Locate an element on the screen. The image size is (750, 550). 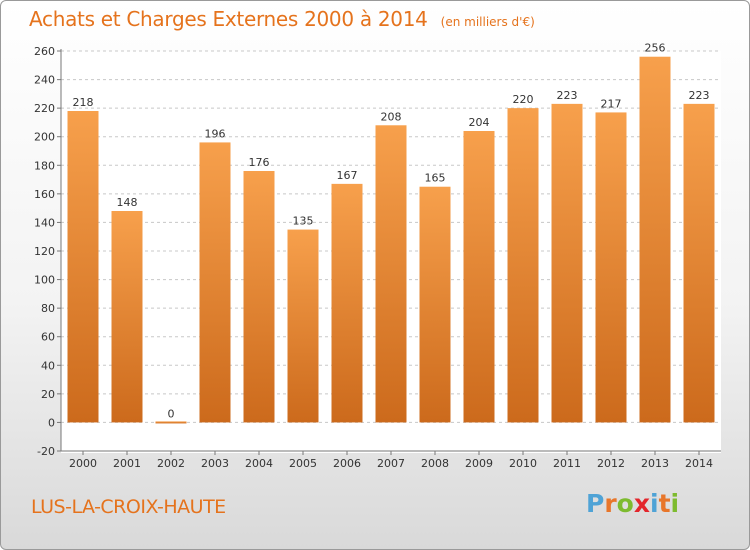
data-label: 217 is located at coordinates (611, 103).